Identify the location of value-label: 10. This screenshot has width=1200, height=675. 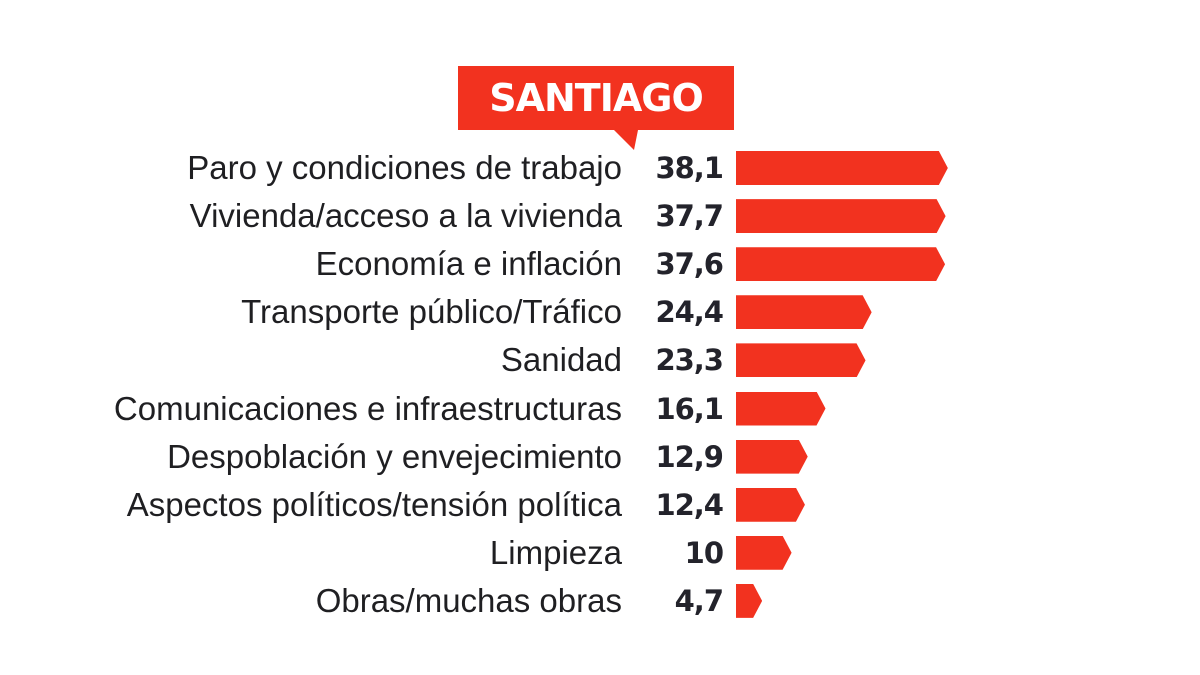
(704, 552).